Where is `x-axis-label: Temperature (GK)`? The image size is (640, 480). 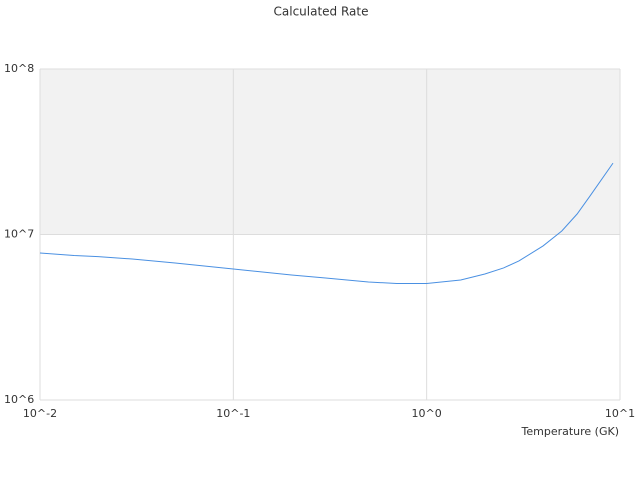
x-axis-label: Temperature (GK) is located at coordinates (570, 431).